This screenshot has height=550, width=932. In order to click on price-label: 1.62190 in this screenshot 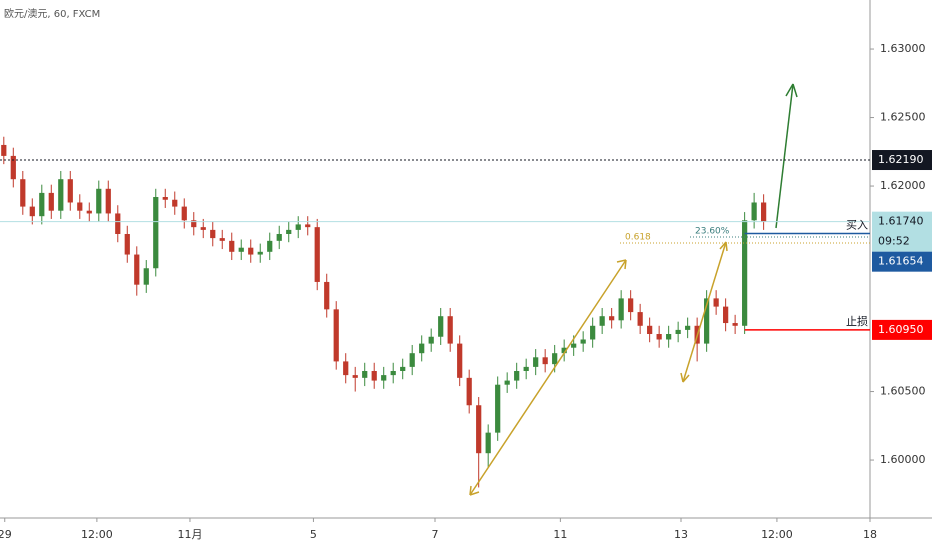, I will do `click(901, 159)`.